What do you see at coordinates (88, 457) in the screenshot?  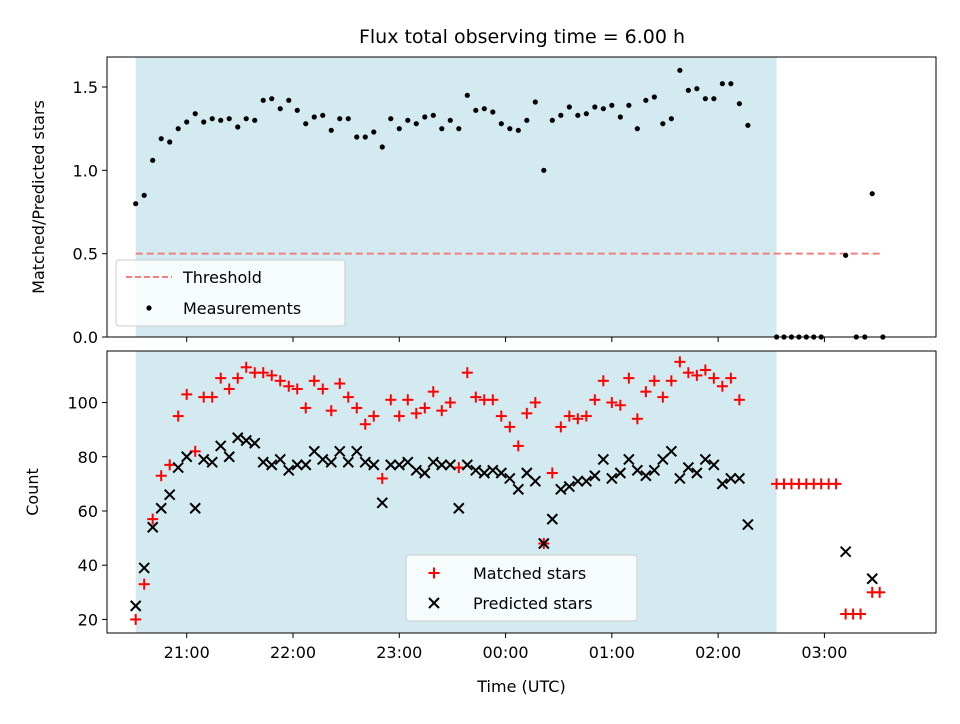 I see `count-y-tick-label: 80` at bounding box center [88, 457].